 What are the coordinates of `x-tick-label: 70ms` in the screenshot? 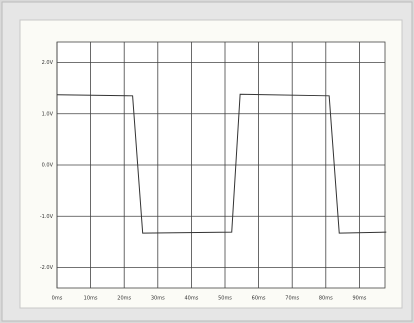 It's located at (292, 299).